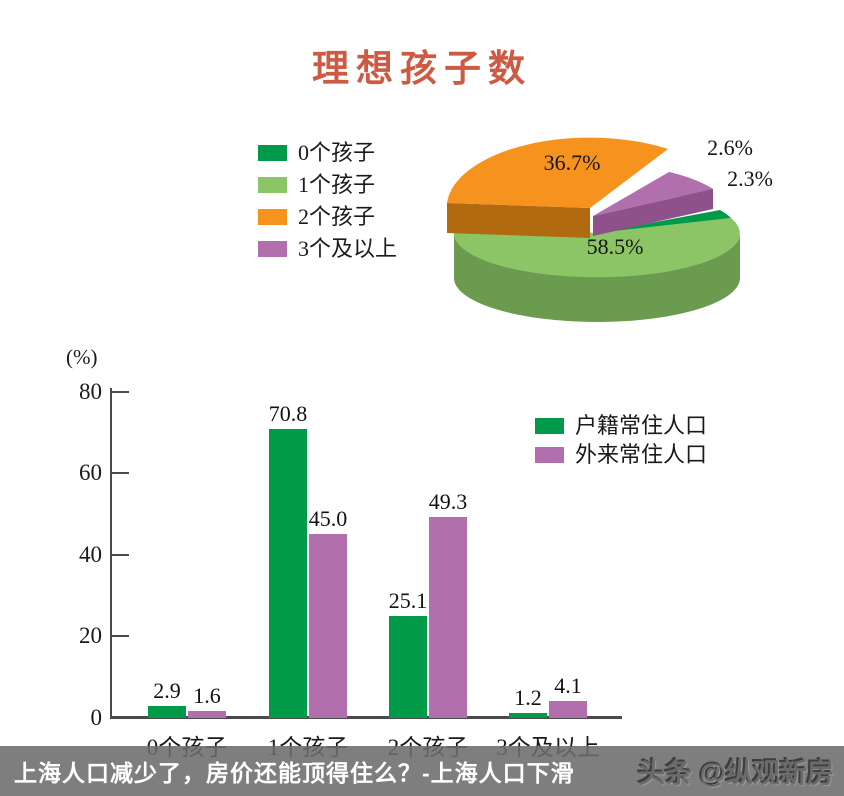 The width and height of the screenshot is (844, 796). I want to click on y-tick-label: 20, so click(90, 636).